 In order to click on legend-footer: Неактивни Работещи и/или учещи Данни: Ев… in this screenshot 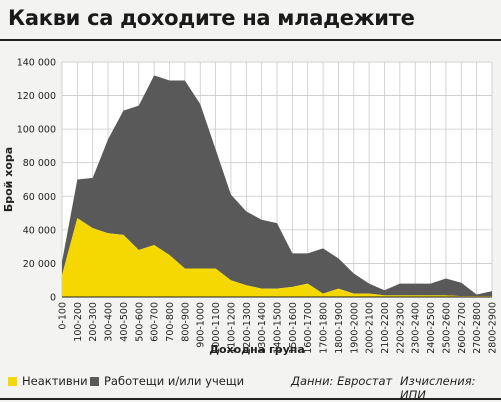, I will do `click(250, 386)`.